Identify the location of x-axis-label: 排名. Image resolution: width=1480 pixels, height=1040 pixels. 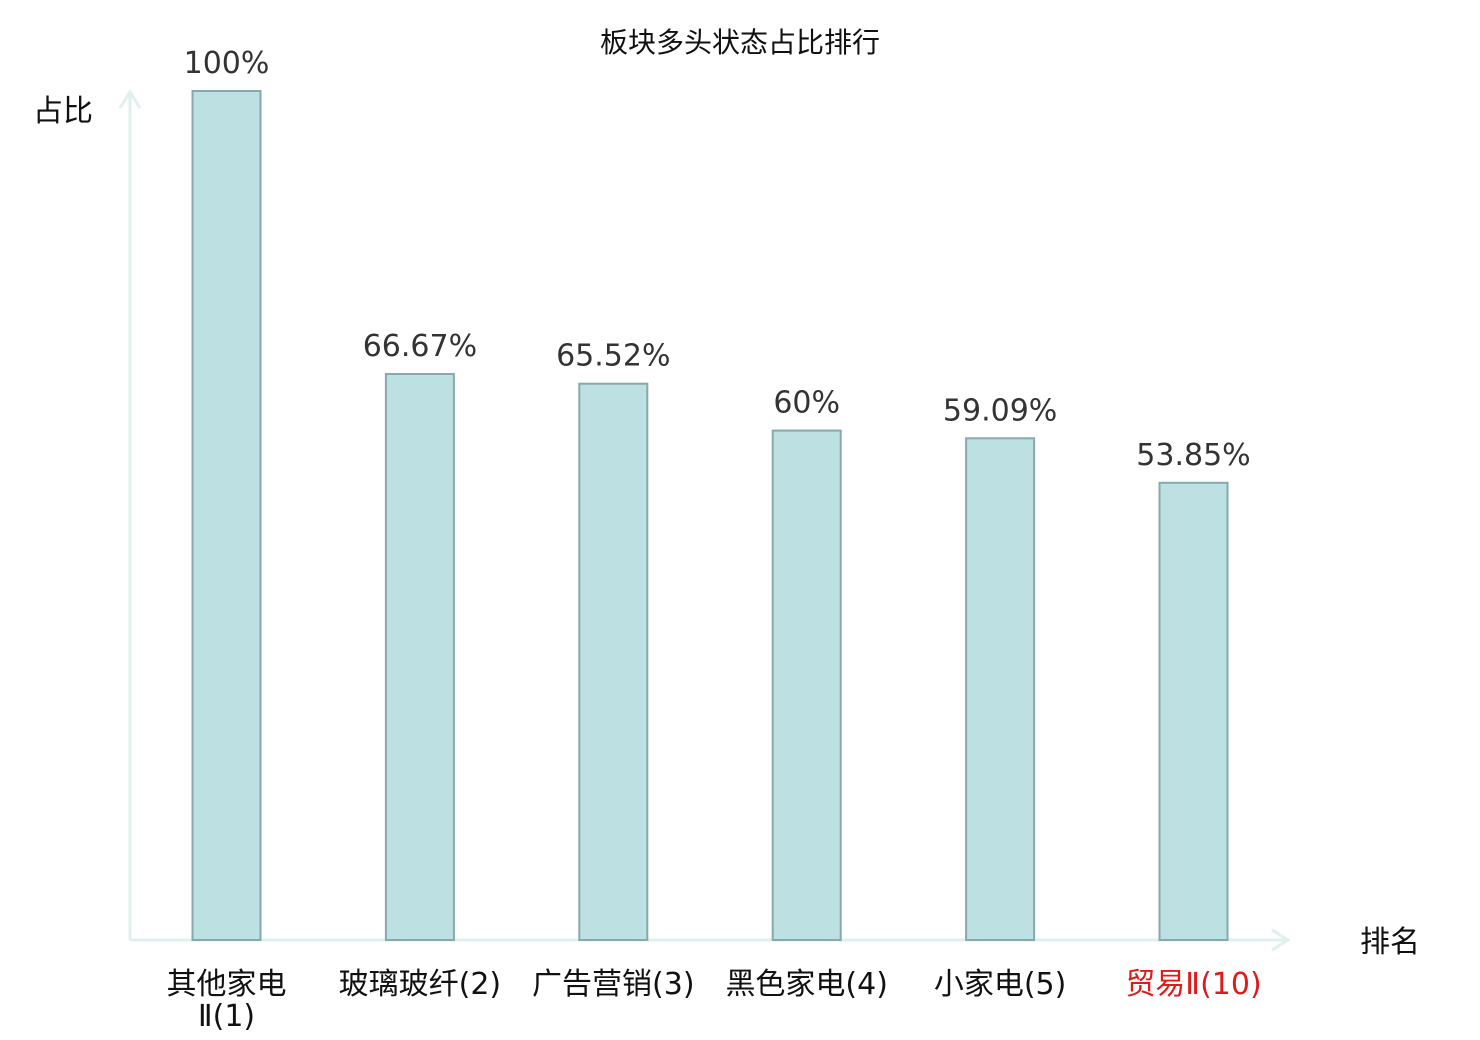
(1390, 942).